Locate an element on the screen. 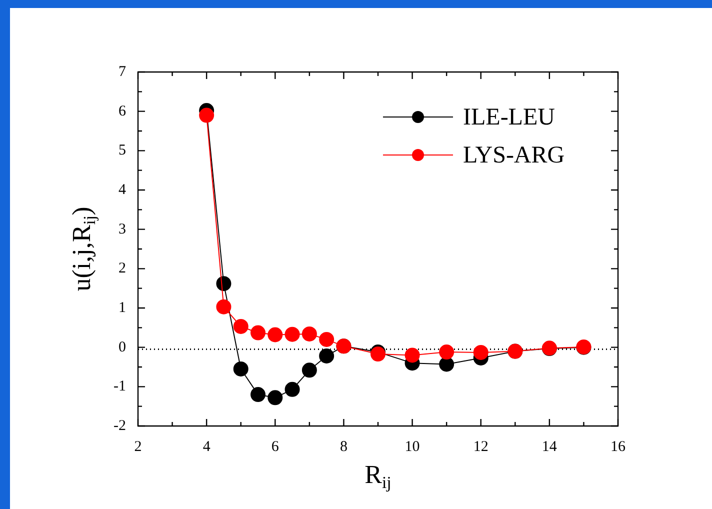 The image size is (712, 509). x-tick-label: 14 is located at coordinates (550, 446).